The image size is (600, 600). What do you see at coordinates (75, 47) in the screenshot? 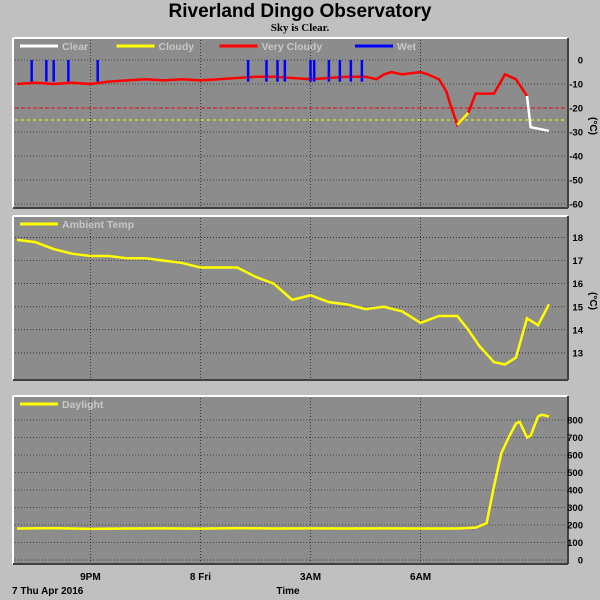
I see `legend-label: Clear` at bounding box center [75, 47].